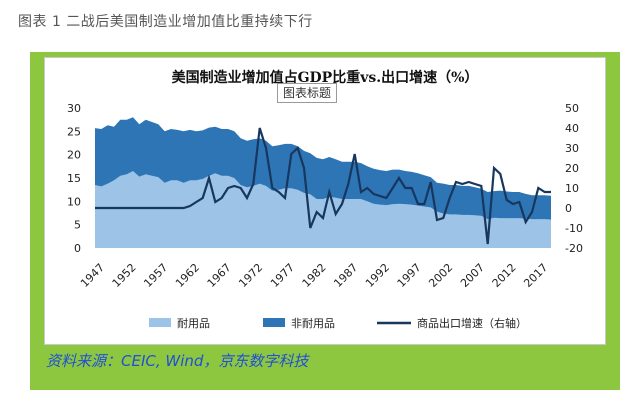 The image size is (640, 403). I want to click on x-tick-label: 1992, so click(377, 275).